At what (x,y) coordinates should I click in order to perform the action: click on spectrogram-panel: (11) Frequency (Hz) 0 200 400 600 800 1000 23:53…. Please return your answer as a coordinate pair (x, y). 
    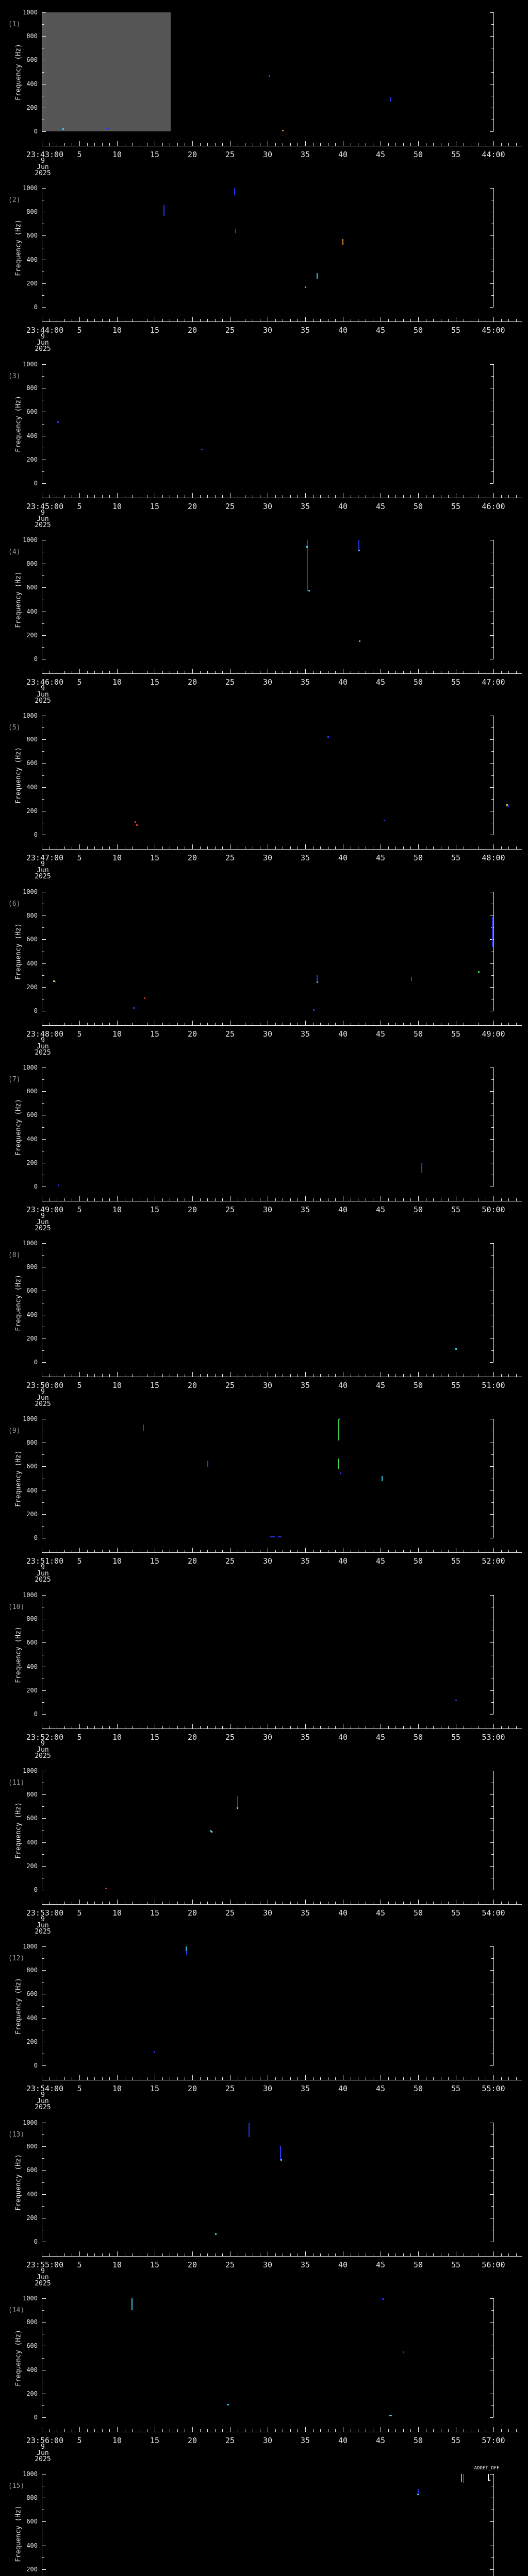
    Looking at the image, I should click on (264, 1846).